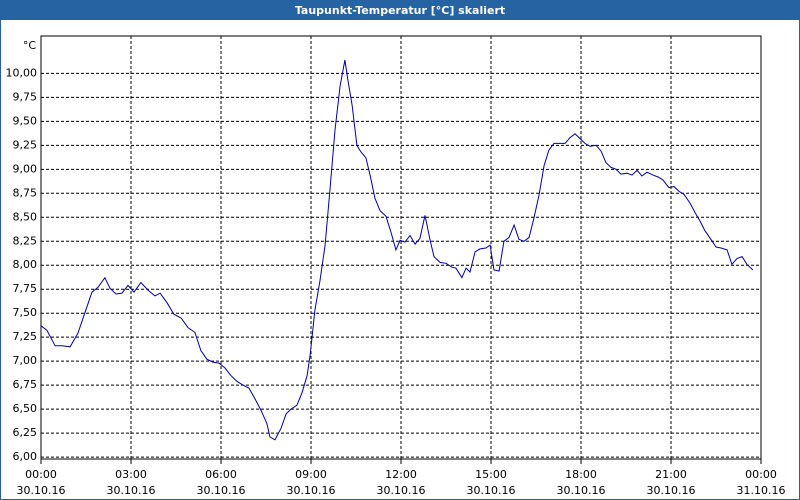 This screenshot has height=500, width=800. What do you see at coordinates (491, 474) in the screenshot?
I see `x-tick-label: 15:00` at bounding box center [491, 474].